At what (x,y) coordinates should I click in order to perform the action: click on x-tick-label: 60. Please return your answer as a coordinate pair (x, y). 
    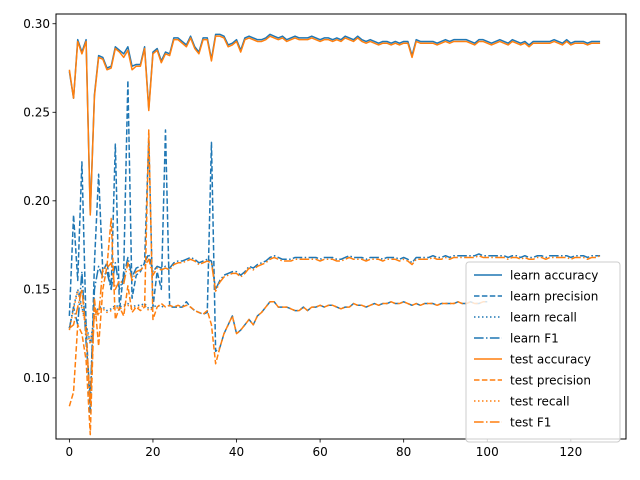
    Looking at the image, I should click on (319, 452).